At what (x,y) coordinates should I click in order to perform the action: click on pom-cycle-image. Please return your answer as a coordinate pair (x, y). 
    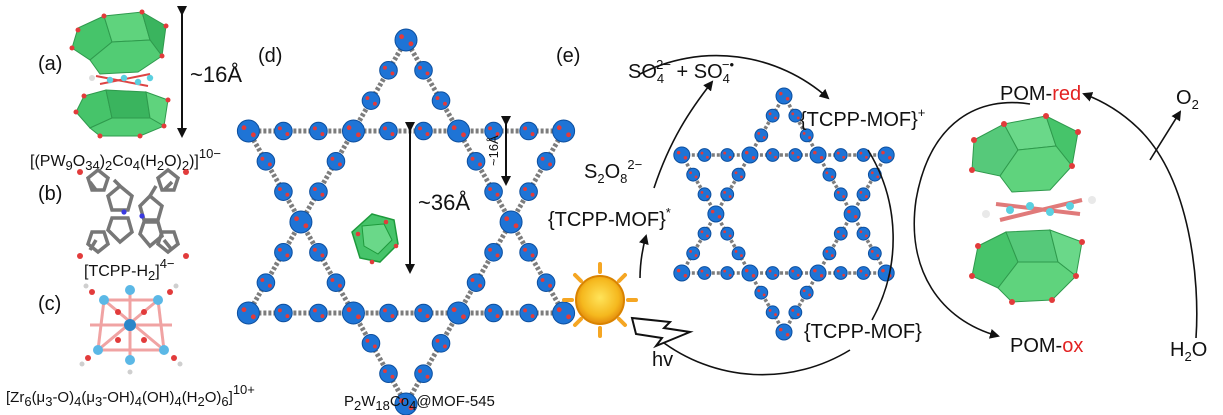
    Looking at the image, I should click on (1032, 209).